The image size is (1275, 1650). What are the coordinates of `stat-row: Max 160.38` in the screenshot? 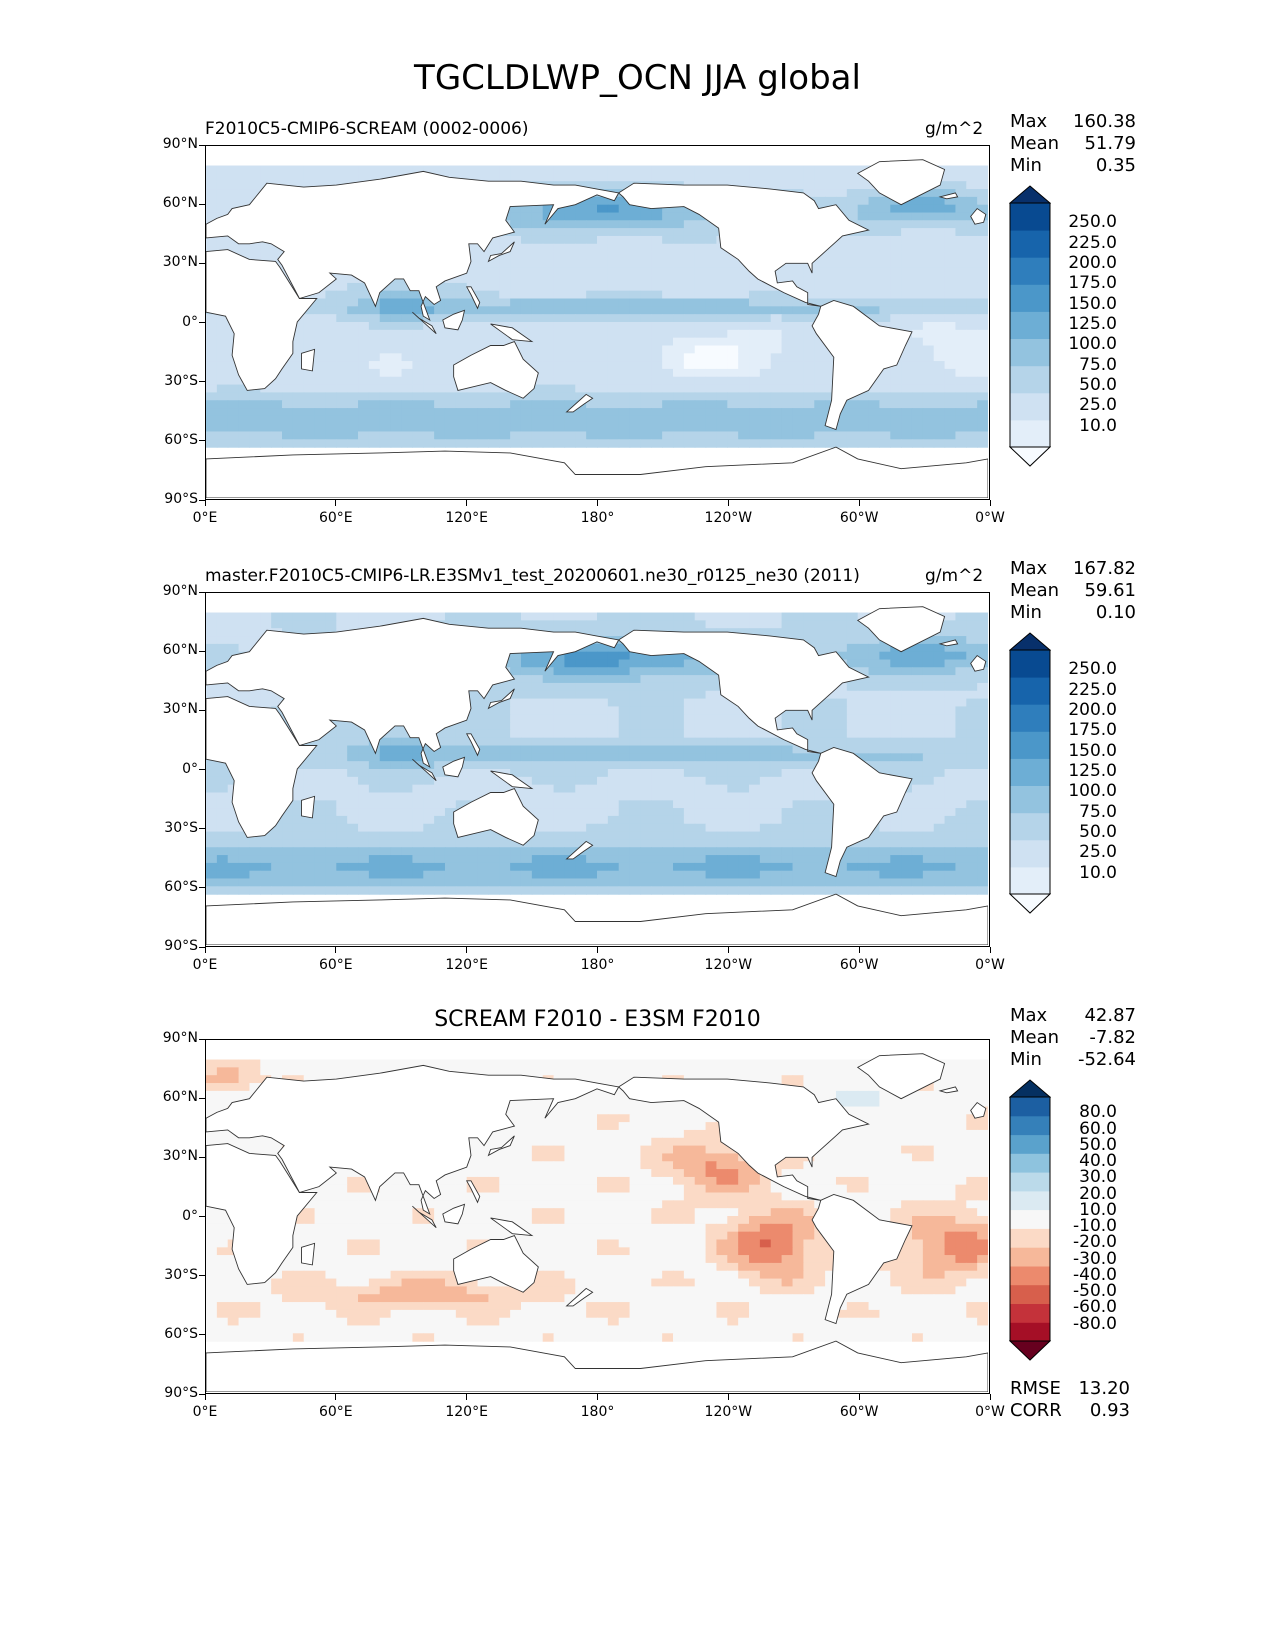 It's located at (1073, 122).